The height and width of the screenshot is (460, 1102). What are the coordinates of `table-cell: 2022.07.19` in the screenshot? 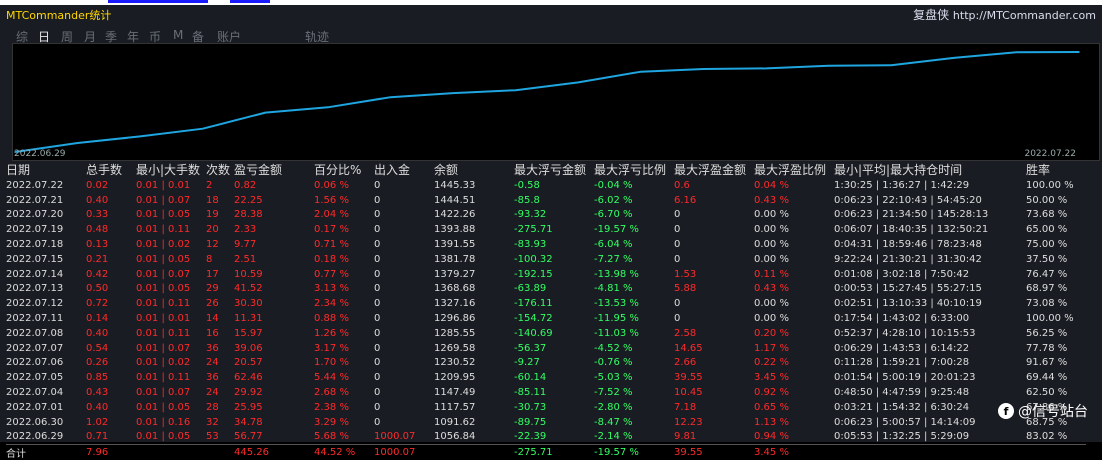 It's located at (35, 230).